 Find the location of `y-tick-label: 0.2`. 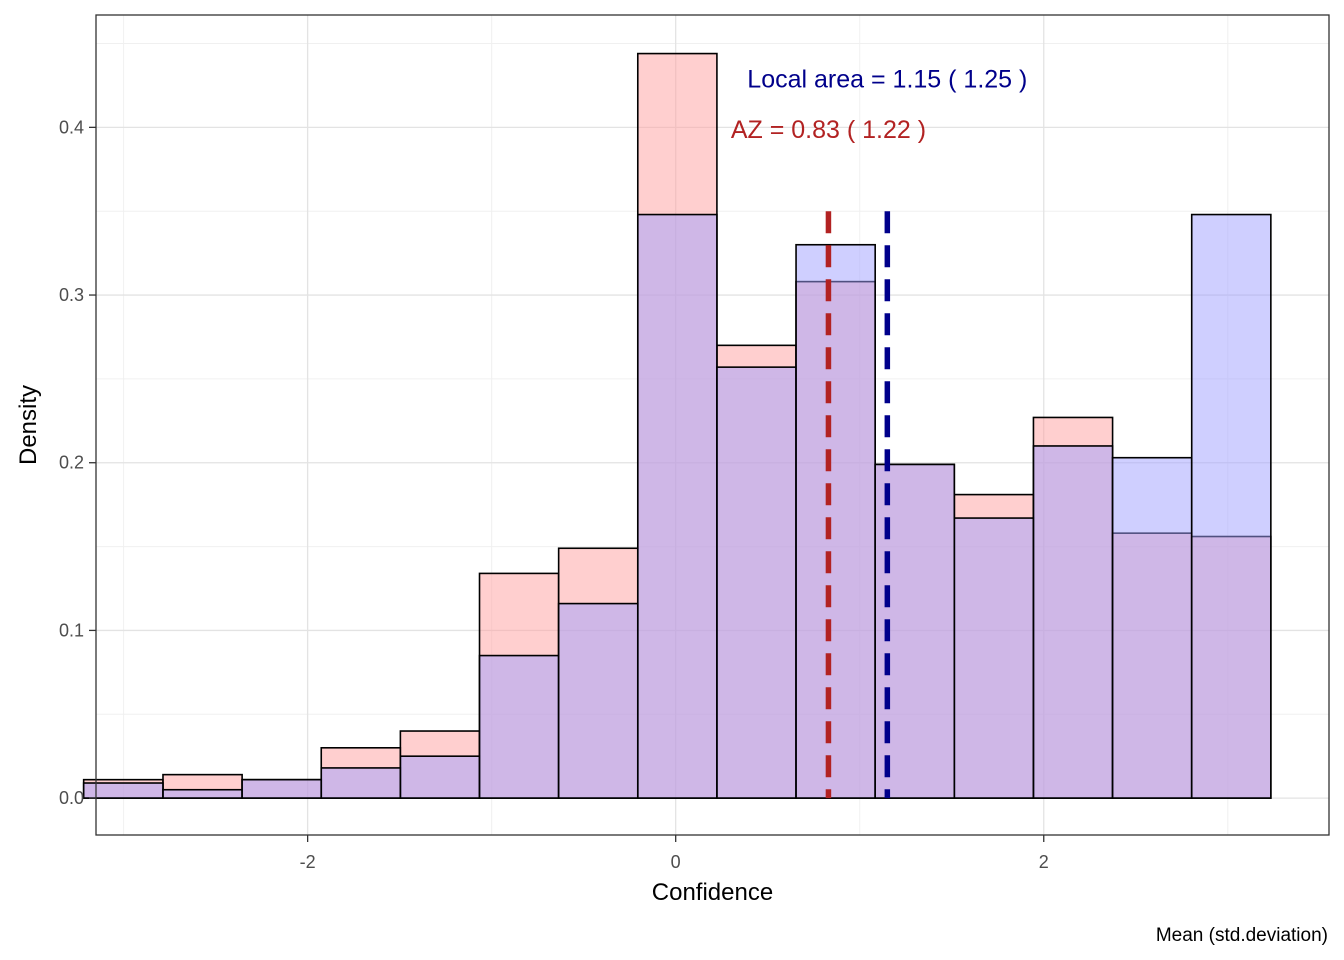

y-tick-label: 0.2 is located at coordinates (71, 463).